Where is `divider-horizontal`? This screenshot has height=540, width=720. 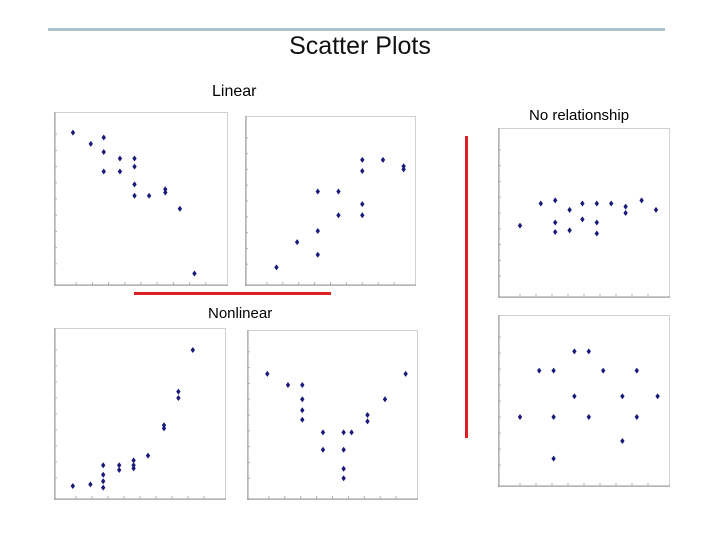
divider-horizontal is located at coordinates (232, 293).